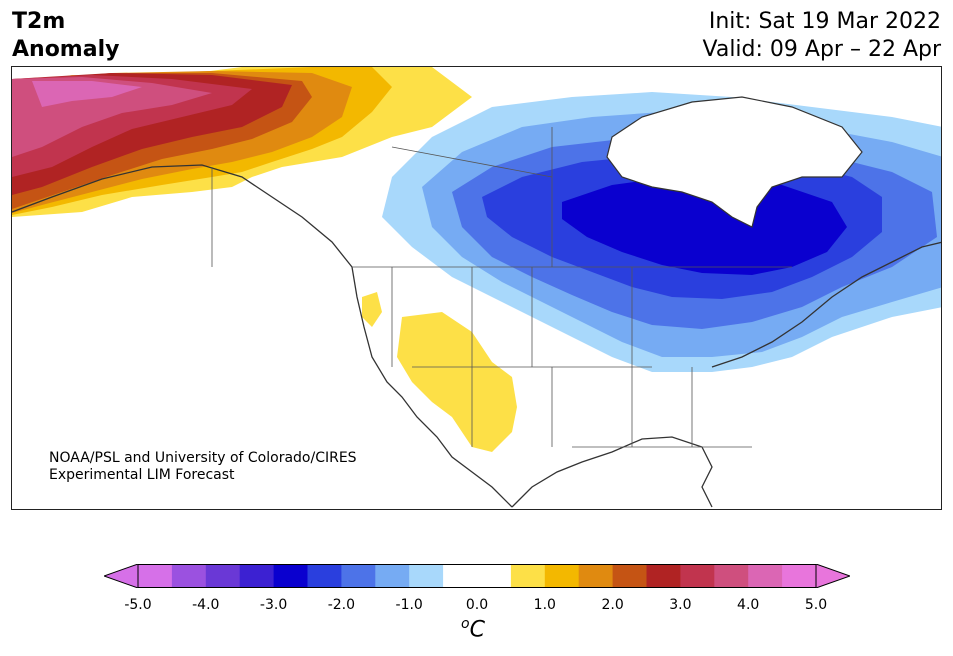 The width and height of the screenshot is (953, 656). What do you see at coordinates (833, 576) in the screenshot?
I see `colorbar-over-arrow` at bounding box center [833, 576].